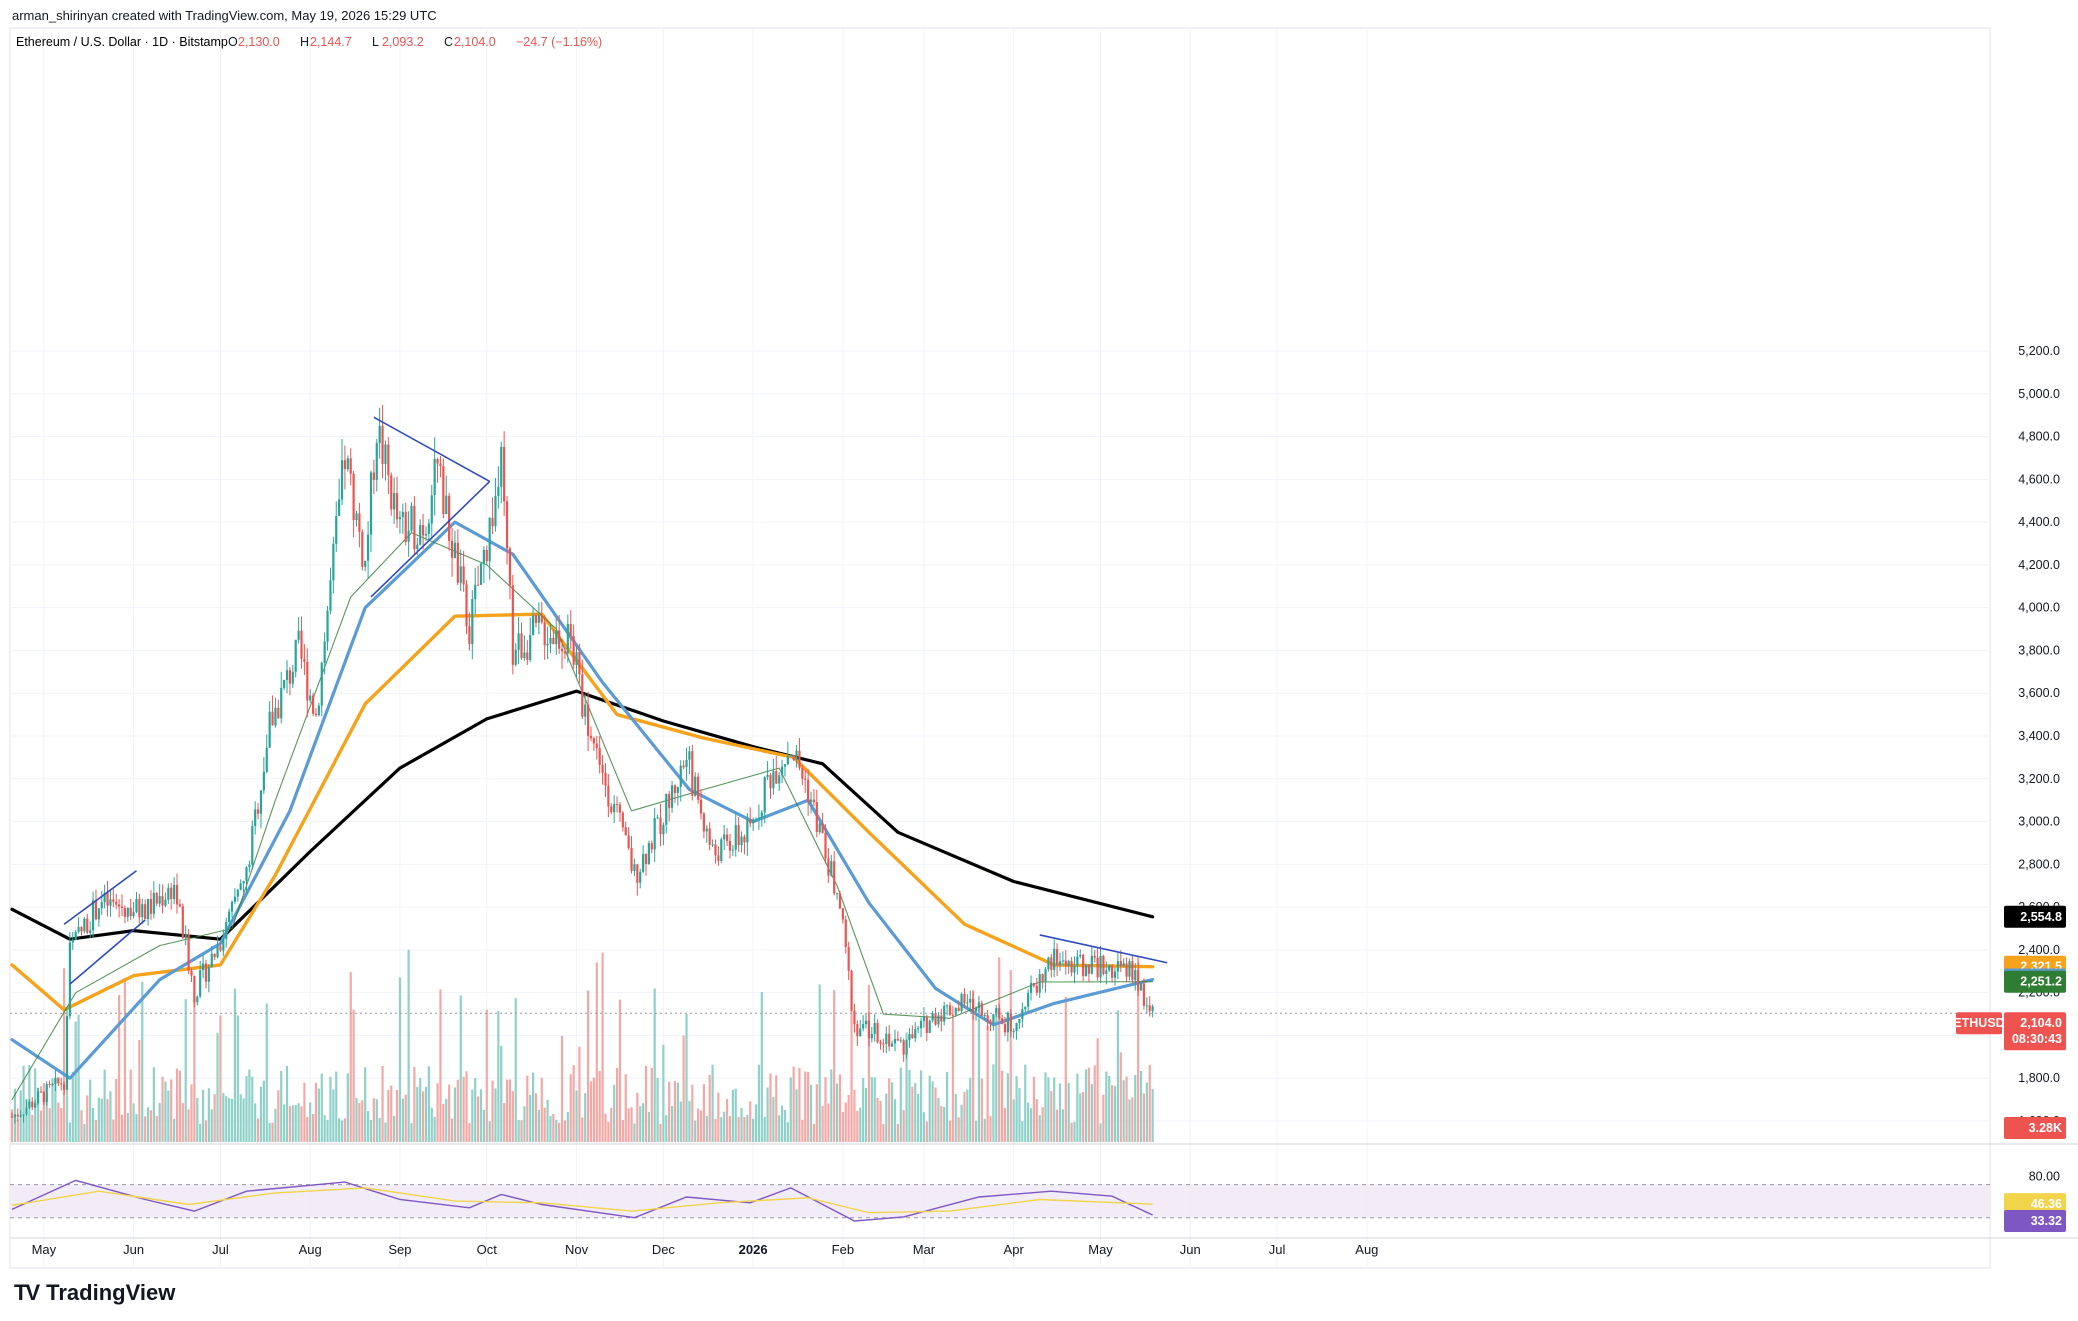  What do you see at coordinates (1100, 1249) in the screenshot?
I see `x-tick-label: May` at bounding box center [1100, 1249].